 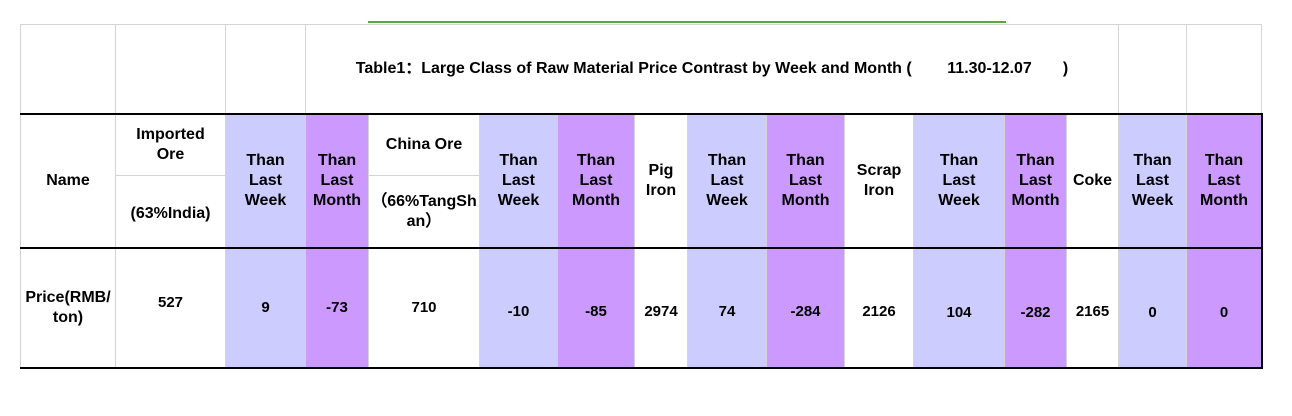 What do you see at coordinates (266, 181) in the screenshot?
I see `header-imported-week: Than Last Week` at bounding box center [266, 181].